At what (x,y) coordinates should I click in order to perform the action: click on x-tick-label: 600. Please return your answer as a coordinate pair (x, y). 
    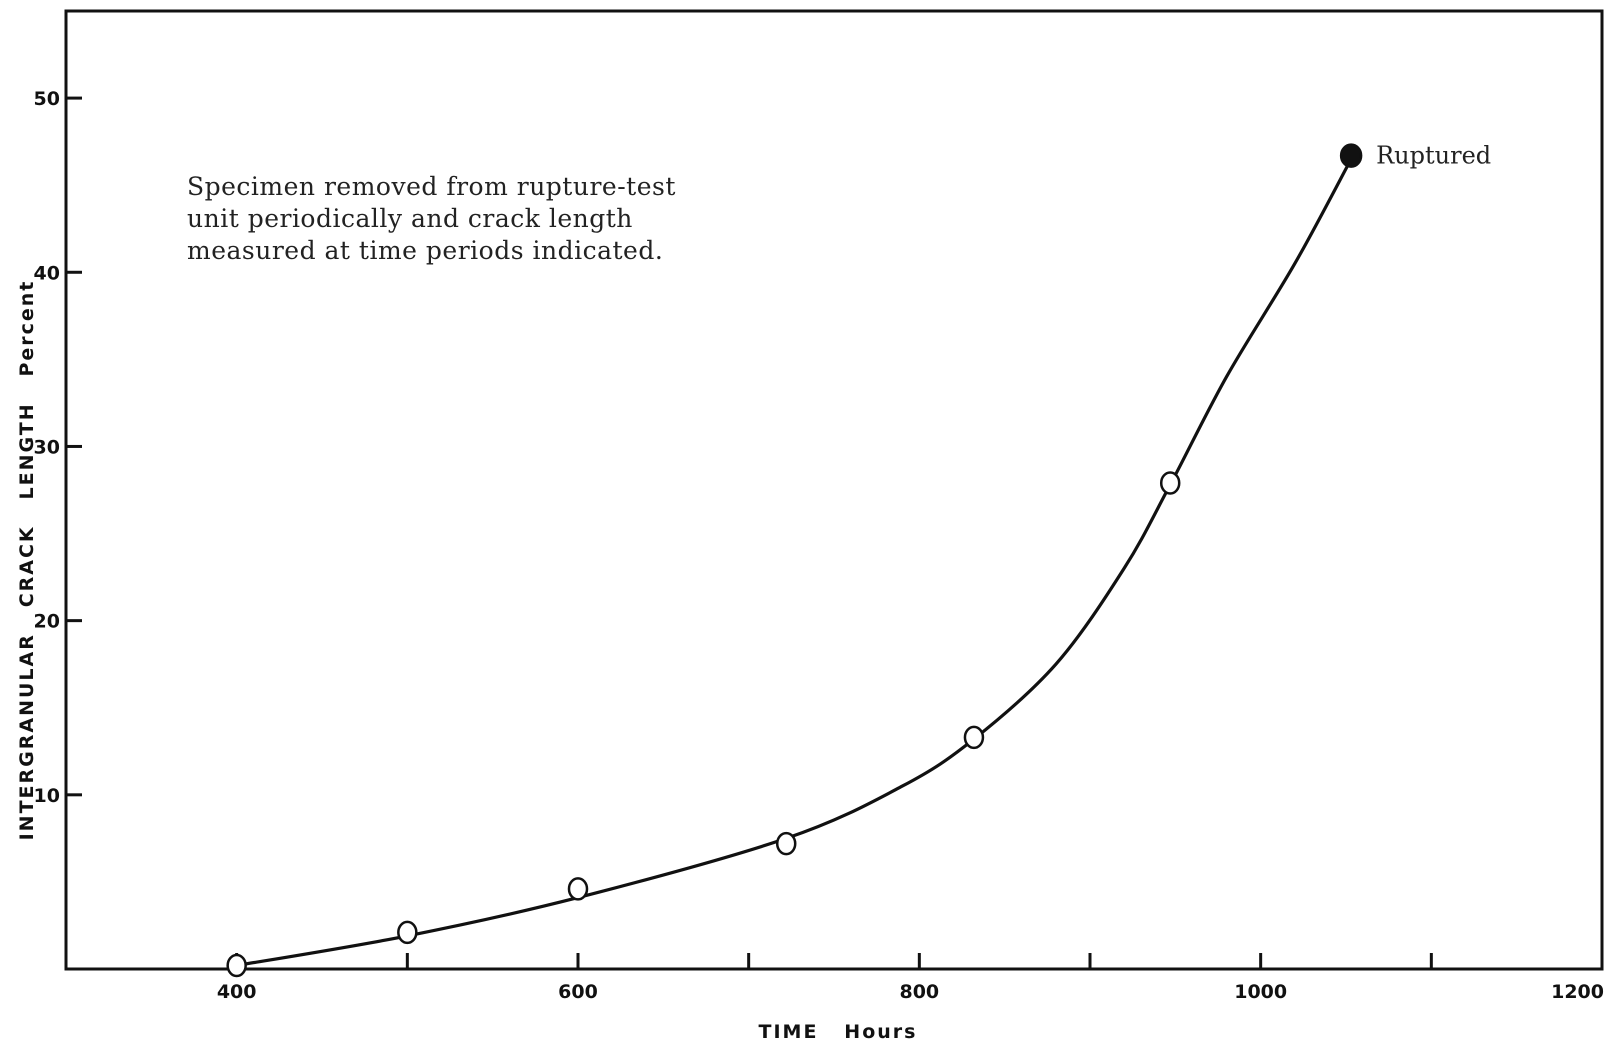
    Looking at the image, I should click on (578, 992).